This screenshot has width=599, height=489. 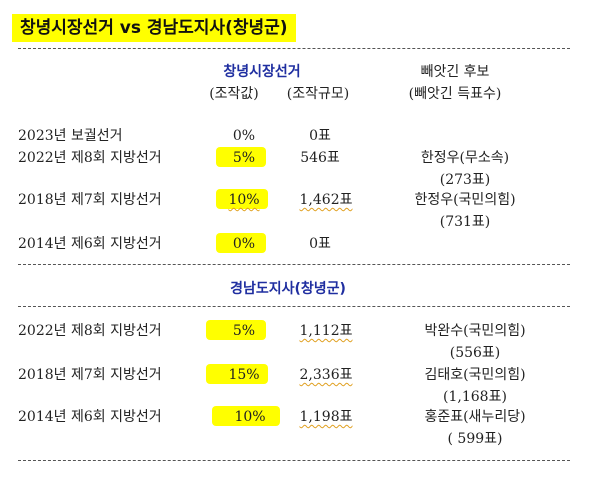 I want to click on s2-row2-candidate: 김태호(국민의힘), so click(x=475, y=375).